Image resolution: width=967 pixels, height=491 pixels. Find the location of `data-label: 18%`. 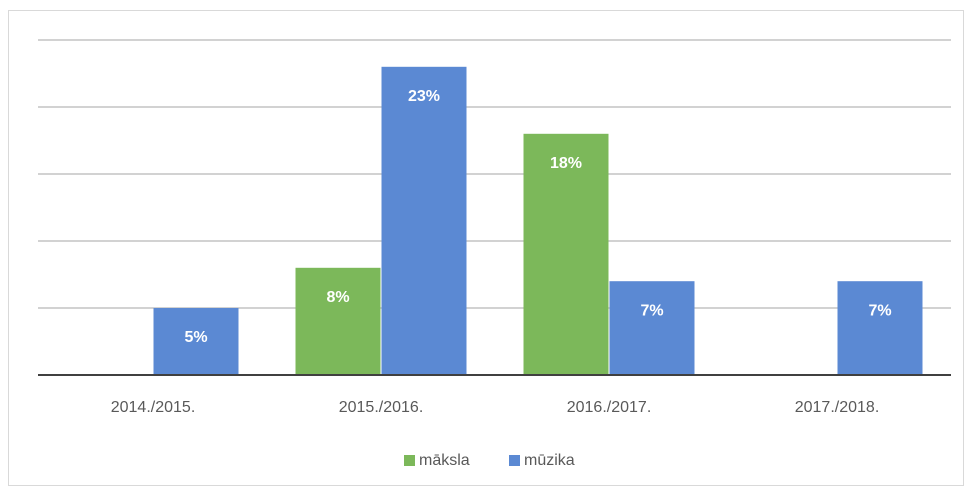

data-label: 18% is located at coordinates (566, 163).